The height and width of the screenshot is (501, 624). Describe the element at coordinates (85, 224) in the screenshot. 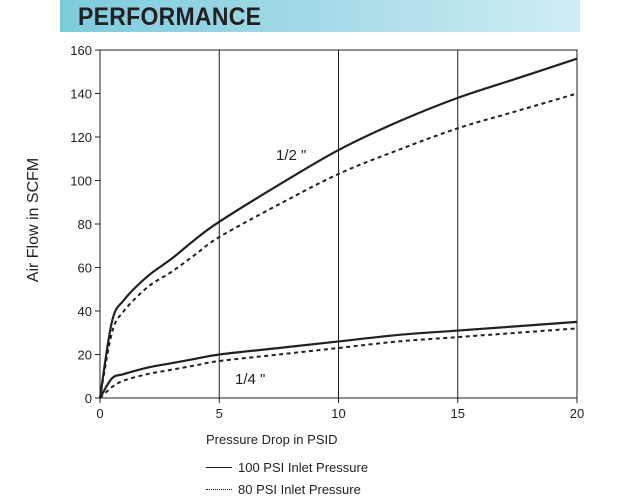

I see `y-tick-label: 80` at that location.